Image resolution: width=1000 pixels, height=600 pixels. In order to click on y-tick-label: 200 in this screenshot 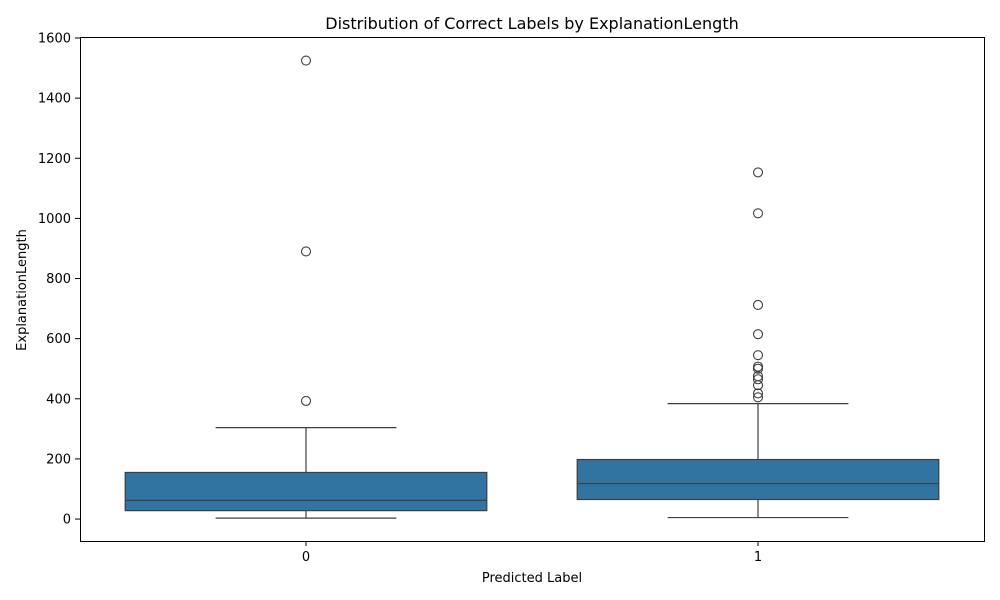, I will do `click(58, 459)`.